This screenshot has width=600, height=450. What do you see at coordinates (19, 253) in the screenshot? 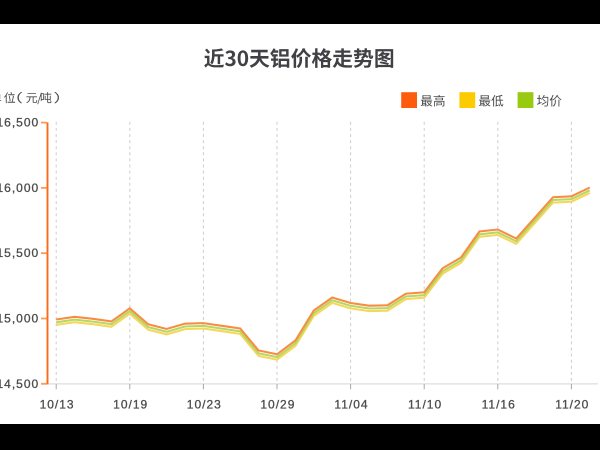
I see `svg-text: 15,500` at bounding box center [19, 253].